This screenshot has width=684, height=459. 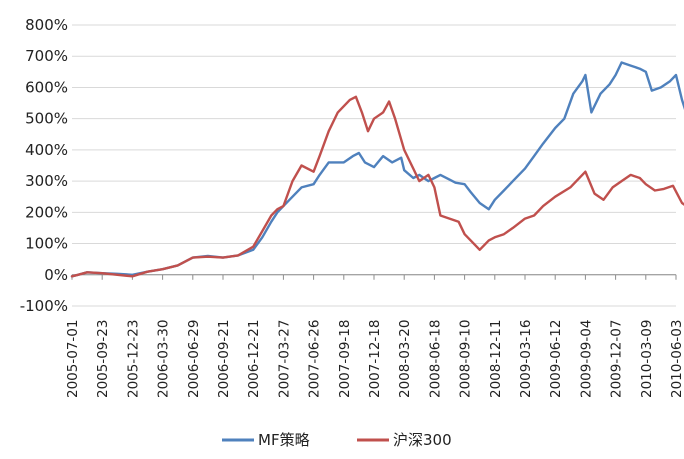 What do you see at coordinates (284, 440) in the screenshot?
I see `legend-label: MF策略` at bounding box center [284, 440].